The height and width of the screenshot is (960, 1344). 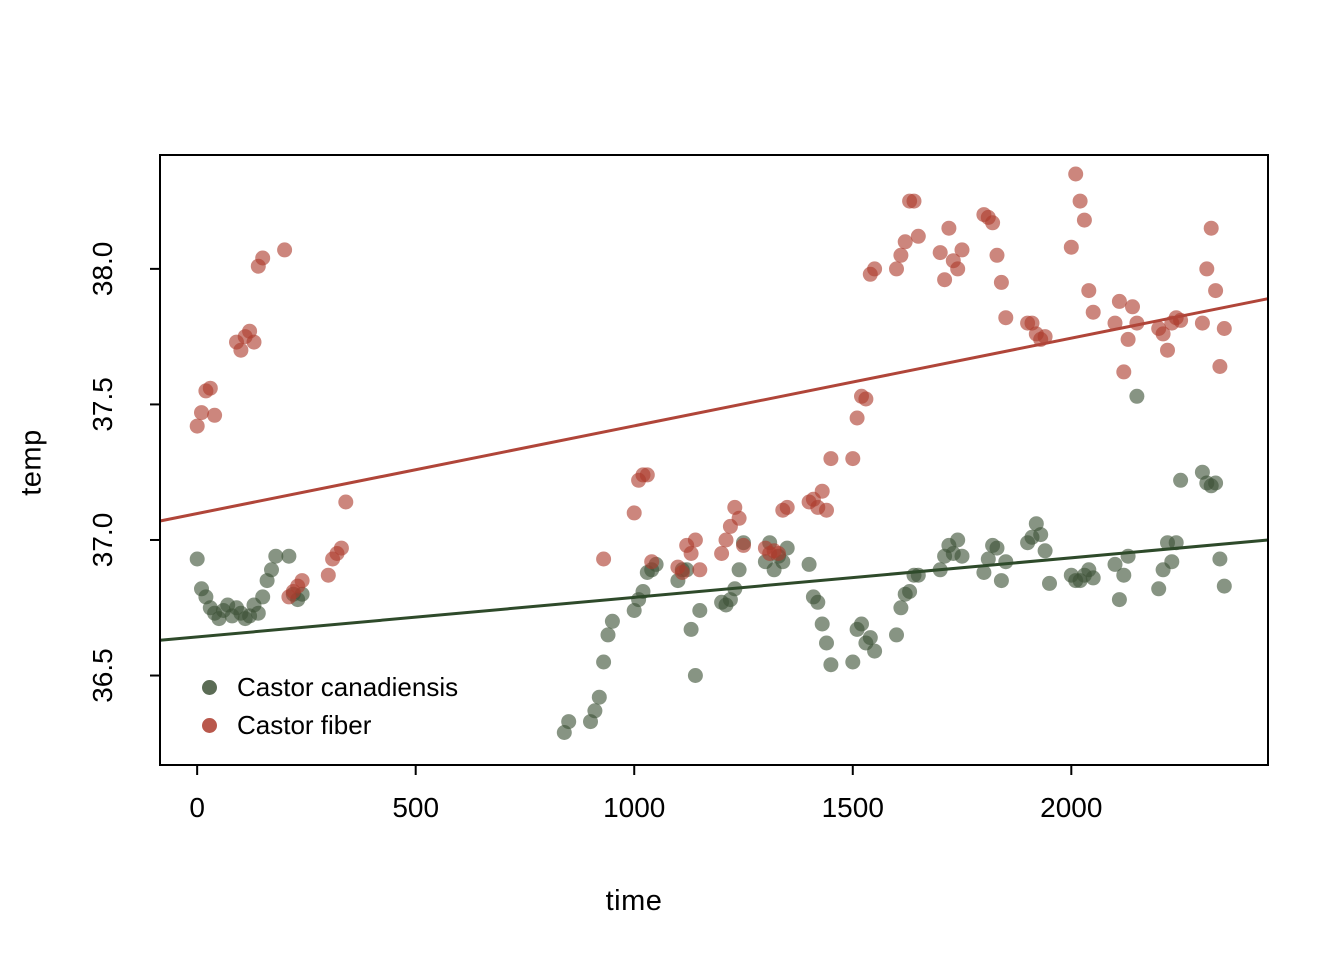 What do you see at coordinates (304, 724) in the screenshot?
I see `legend-label-fiber: Castor fiber` at bounding box center [304, 724].